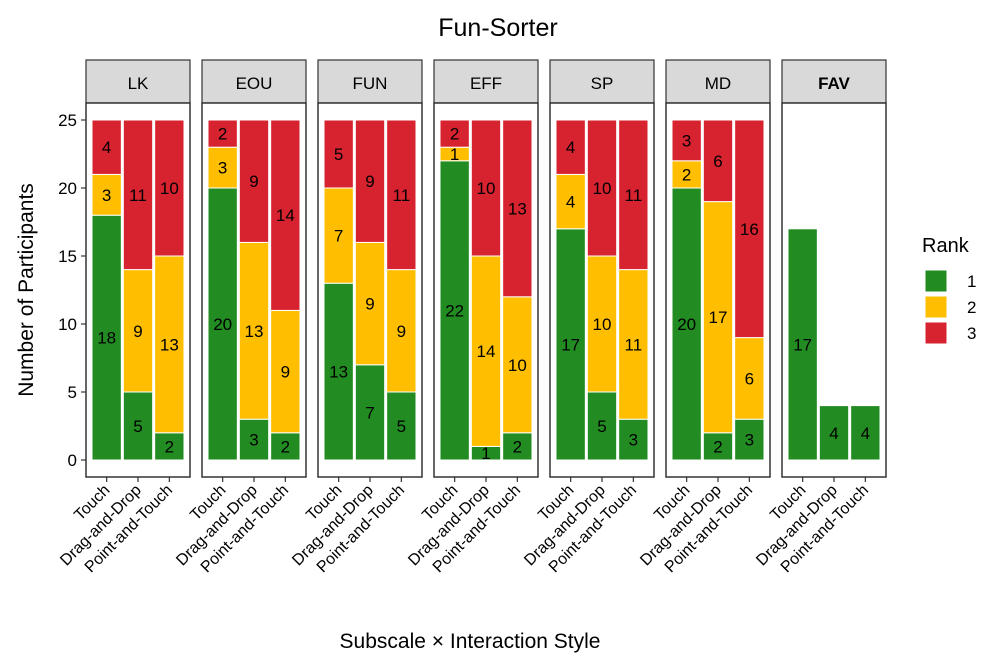 The width and height of the screenshot is (996, 660). Describe the element at coordinates (72, 392) in the screenshot. I see `y-tick-label: 5` at that location.